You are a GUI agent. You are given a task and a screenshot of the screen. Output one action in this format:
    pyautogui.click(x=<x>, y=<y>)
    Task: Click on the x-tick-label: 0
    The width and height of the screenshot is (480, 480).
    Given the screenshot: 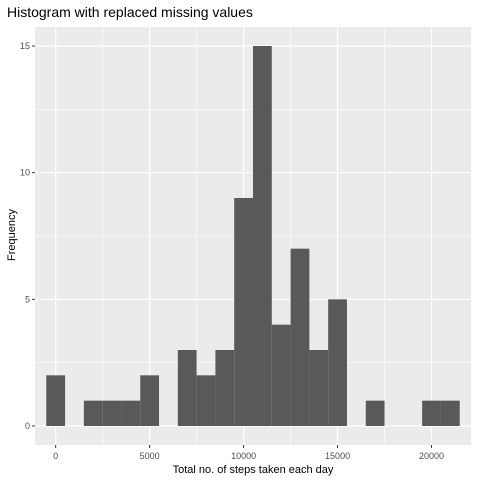 What is the action you would take?
    pyautogui.click(x=55, y=456)
    